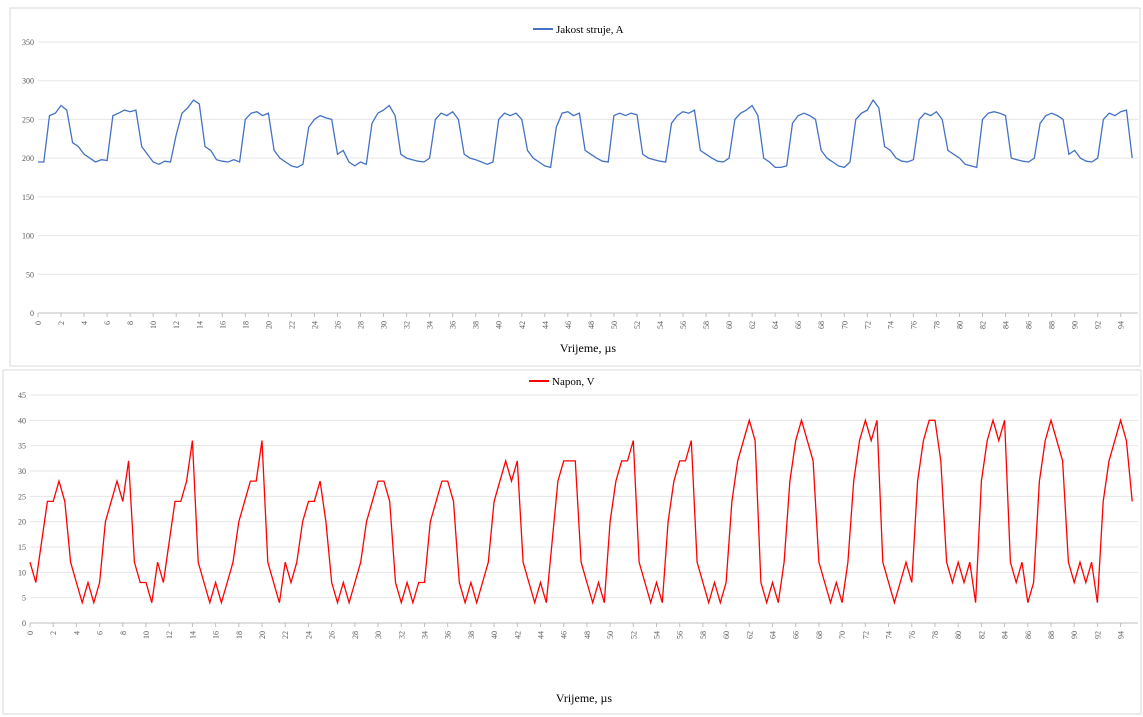 The image size is (1143, 717). Describe the element at coordinates (1121, 325) in the screenshot. I see `x-tick-label: 94` at that location.